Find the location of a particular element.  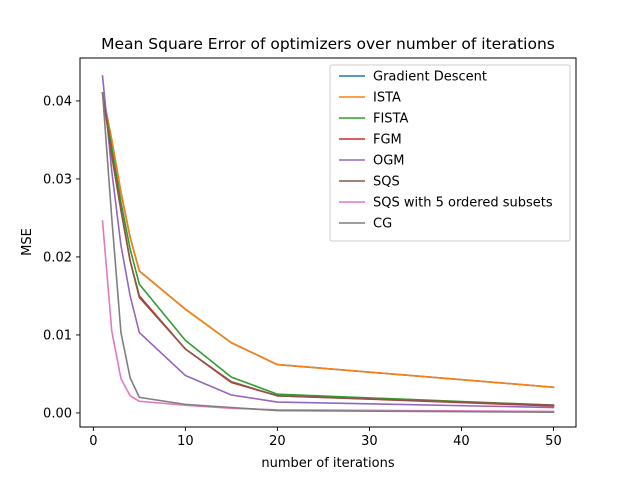

y-tick-label: 0.02 is located at coordinates (57, 257).